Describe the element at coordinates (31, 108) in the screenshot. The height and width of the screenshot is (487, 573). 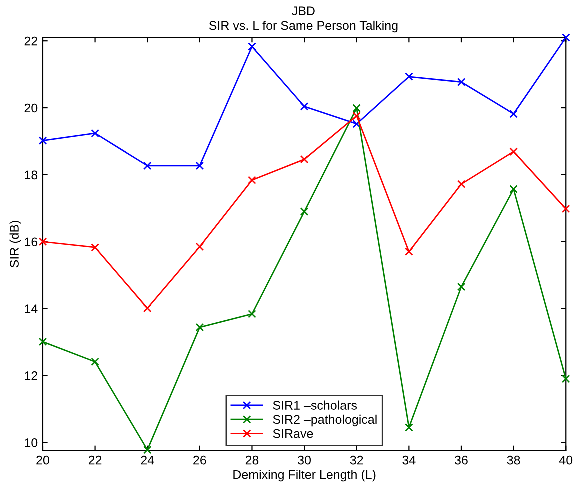
I see `y-tick-label: 20` at that location.